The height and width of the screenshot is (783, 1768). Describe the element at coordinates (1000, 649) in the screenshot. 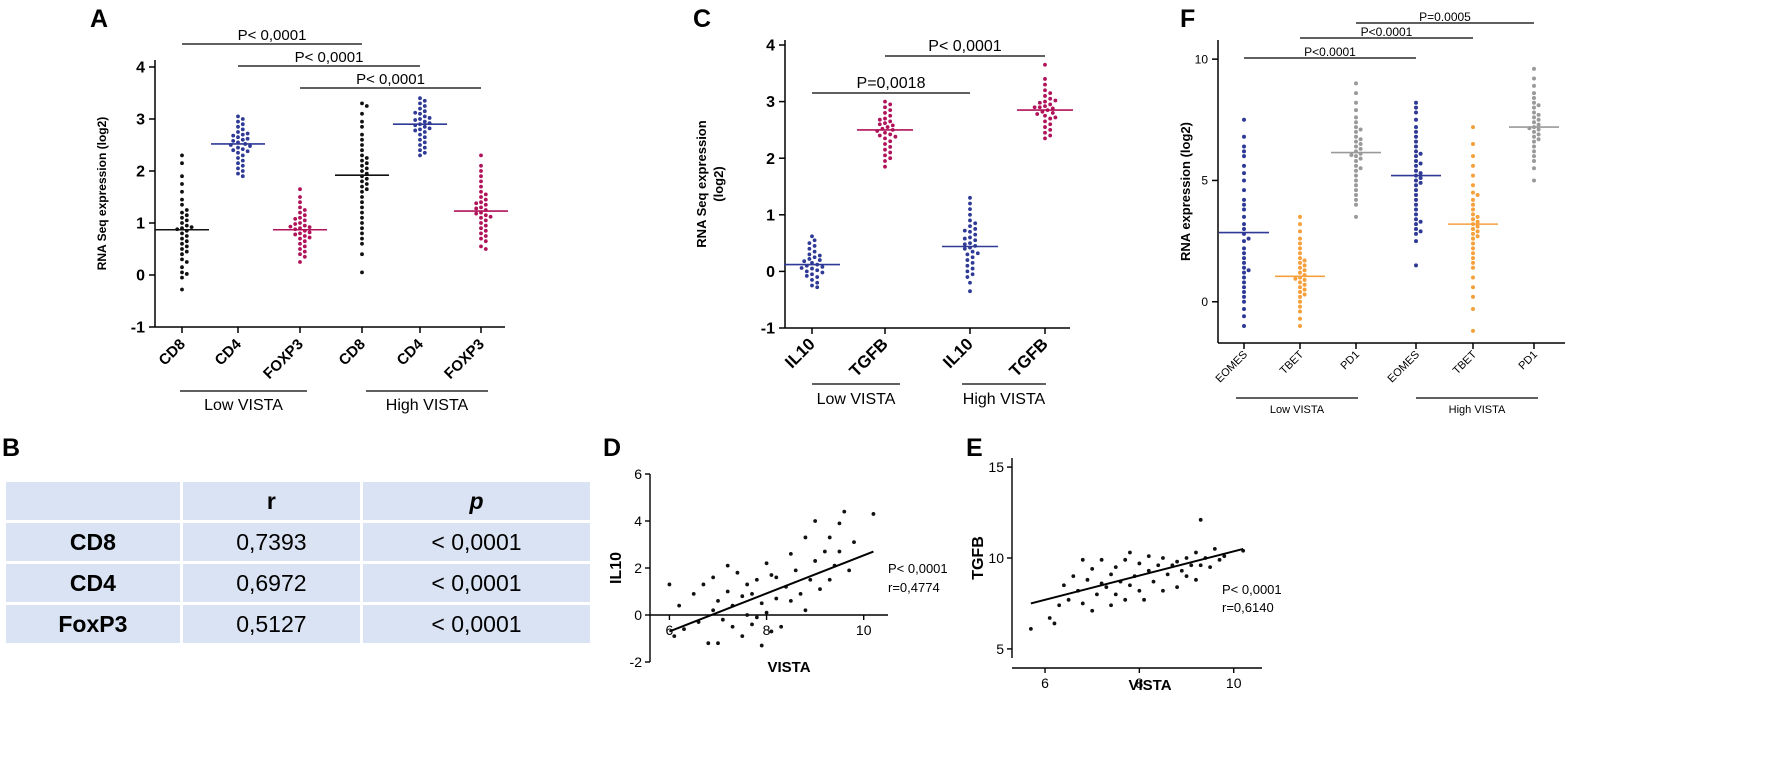

I see `chart-e-y-tick-label: 5` at that location.